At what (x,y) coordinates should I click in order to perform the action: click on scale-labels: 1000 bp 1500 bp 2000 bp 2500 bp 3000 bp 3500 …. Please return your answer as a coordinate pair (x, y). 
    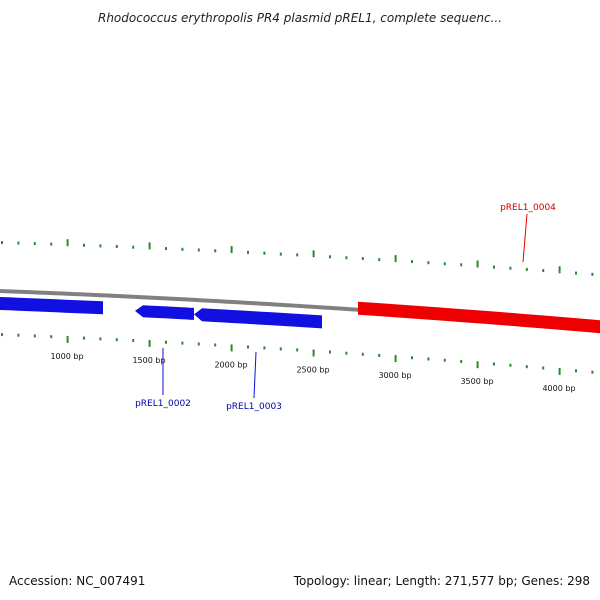
    Looking at the image, I should click on (312, 372).